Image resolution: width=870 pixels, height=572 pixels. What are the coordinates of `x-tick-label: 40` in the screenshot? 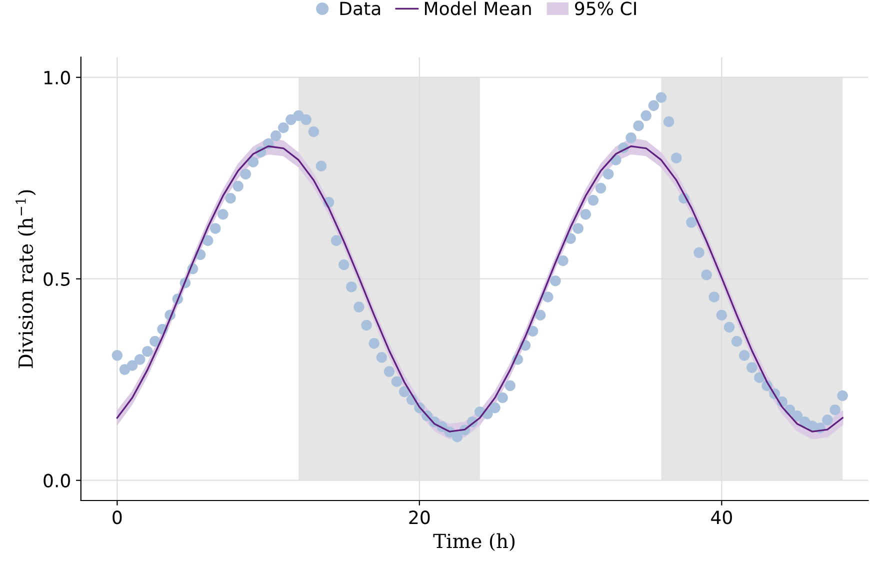 It's located at (721, 517).